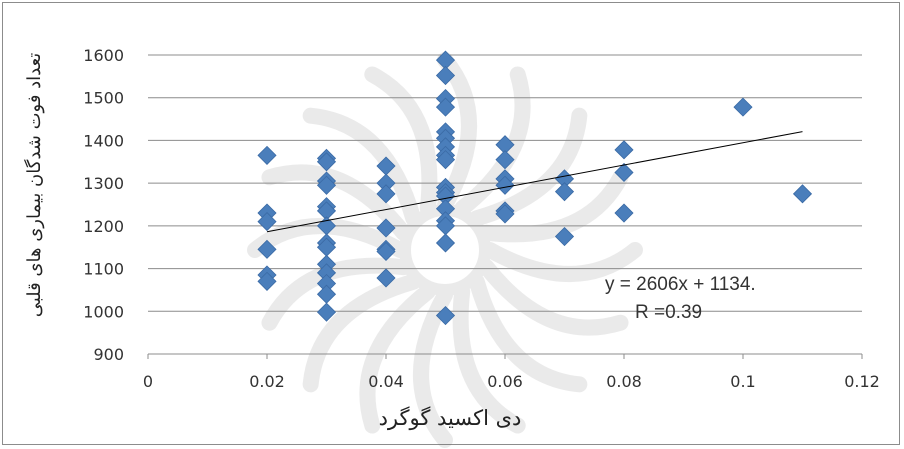 Image resolution: width=904 pixels, height=449 pixels. What do you see at coordinates (103, 140) in the screenshot?
I see `y-tick-label: 1400` at bounding box center [103, 140].